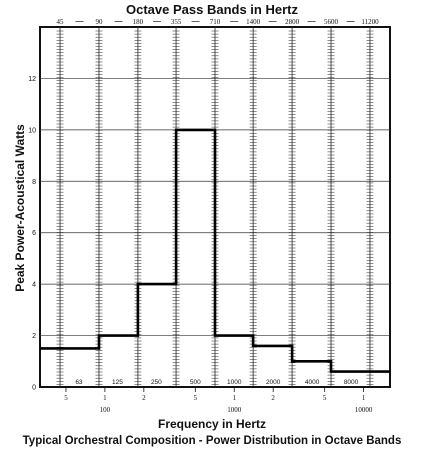 This screenshot has height=466, width=423. Describe the element at coordinates (117, 382) in the screenshot. I see `band-center-label: 125` at that location.